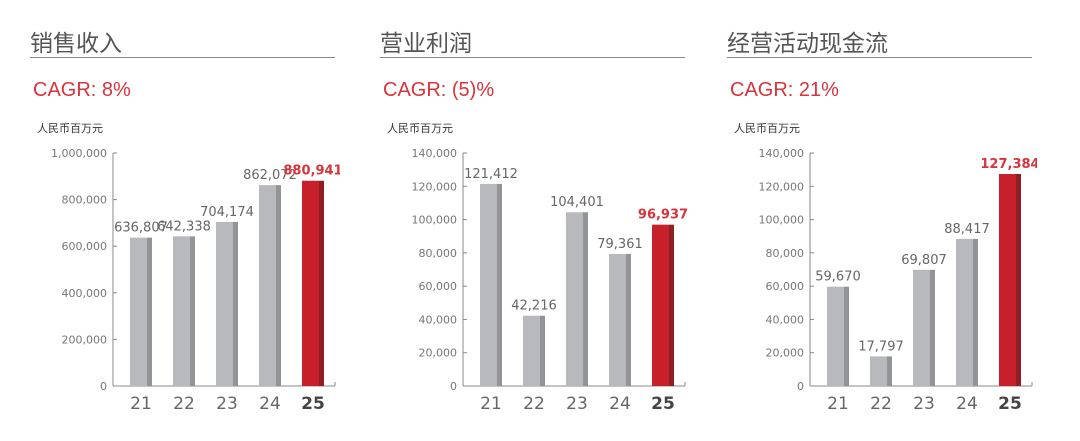 This screenshot has width=1080, height=441. Describe the element at coordinates (534, 306) in the screenshot. I see `data-label: 42,216` at that location.